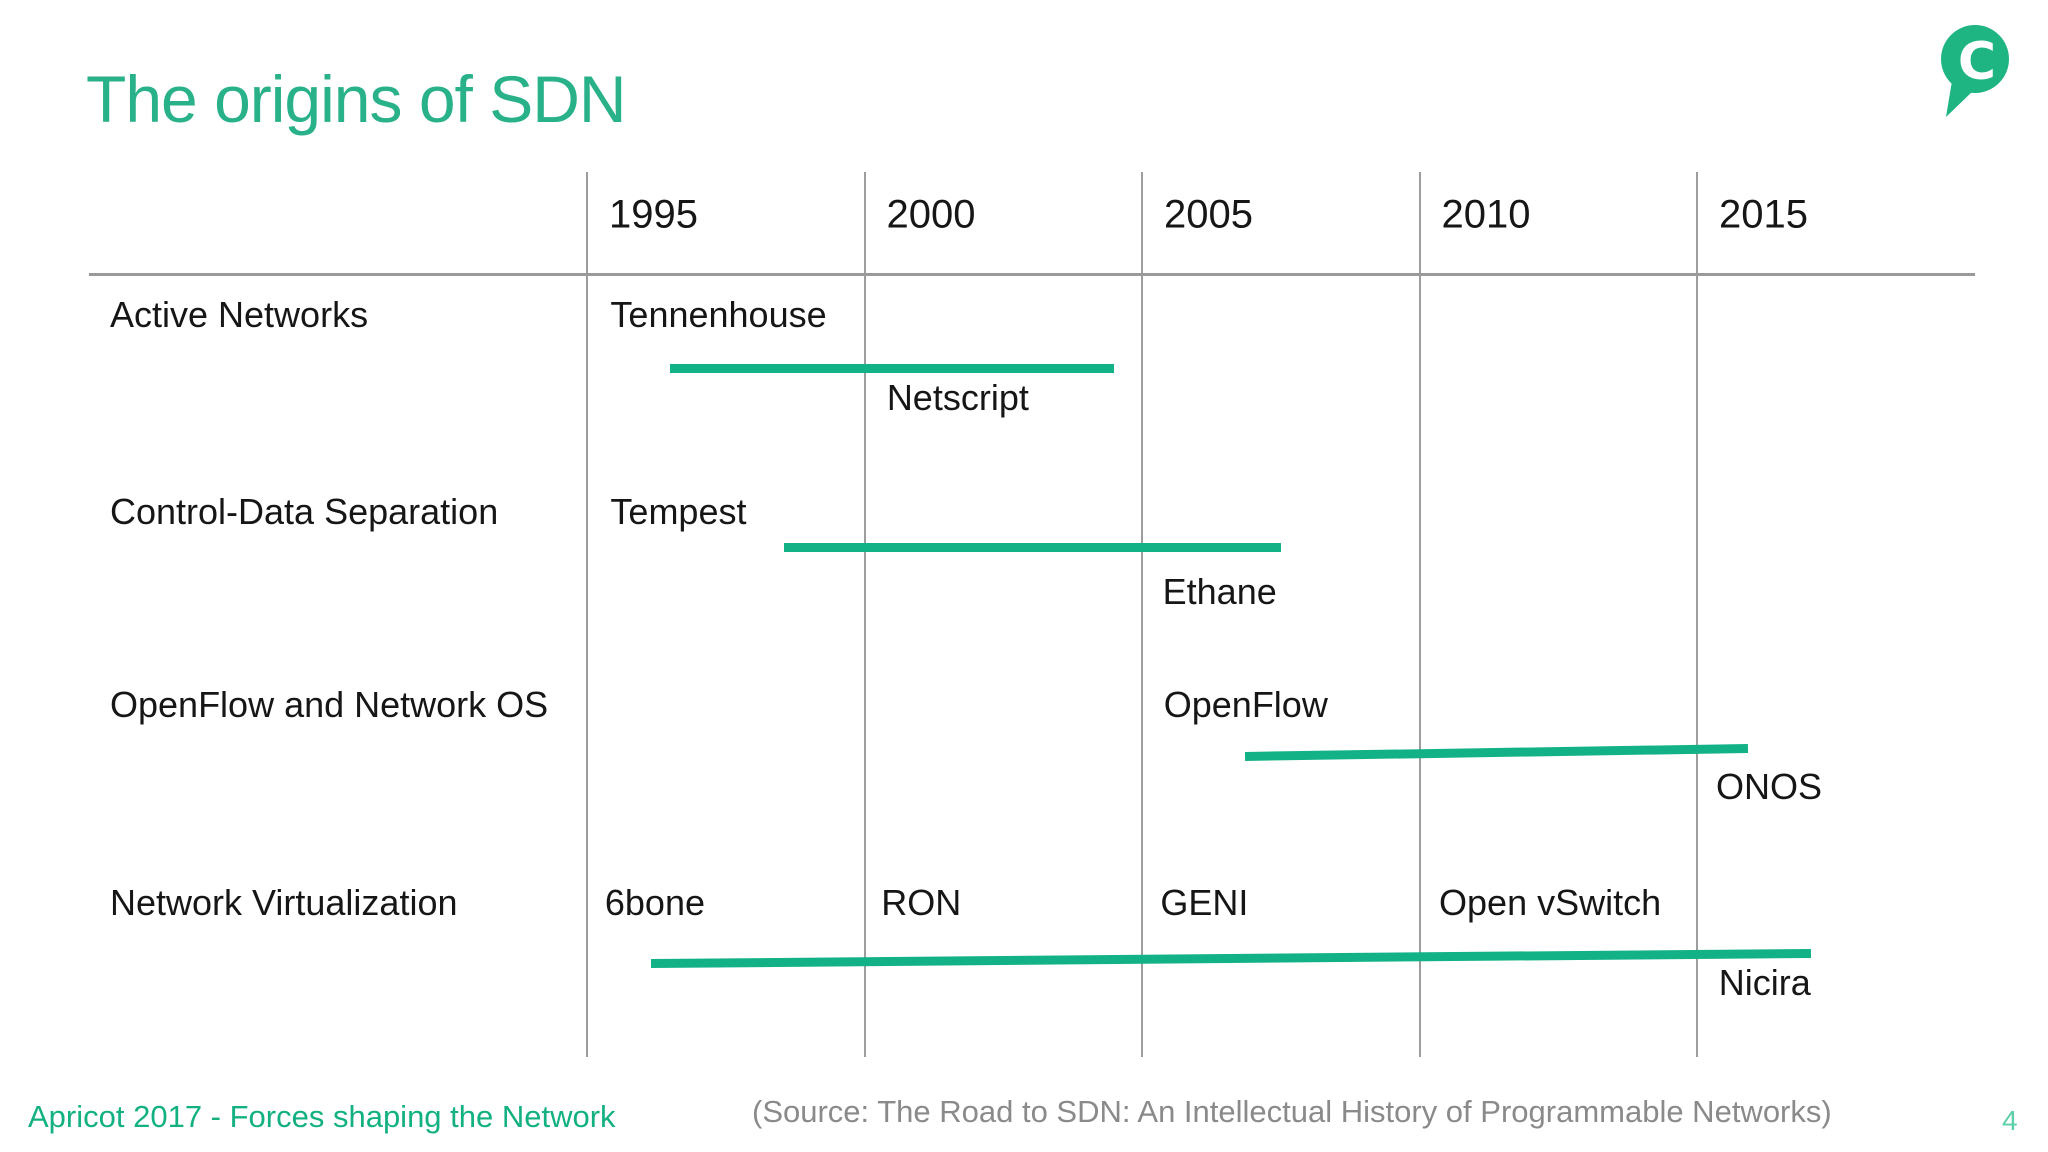  I want to click on year-tick-label: 2010, so click(1486, 214).